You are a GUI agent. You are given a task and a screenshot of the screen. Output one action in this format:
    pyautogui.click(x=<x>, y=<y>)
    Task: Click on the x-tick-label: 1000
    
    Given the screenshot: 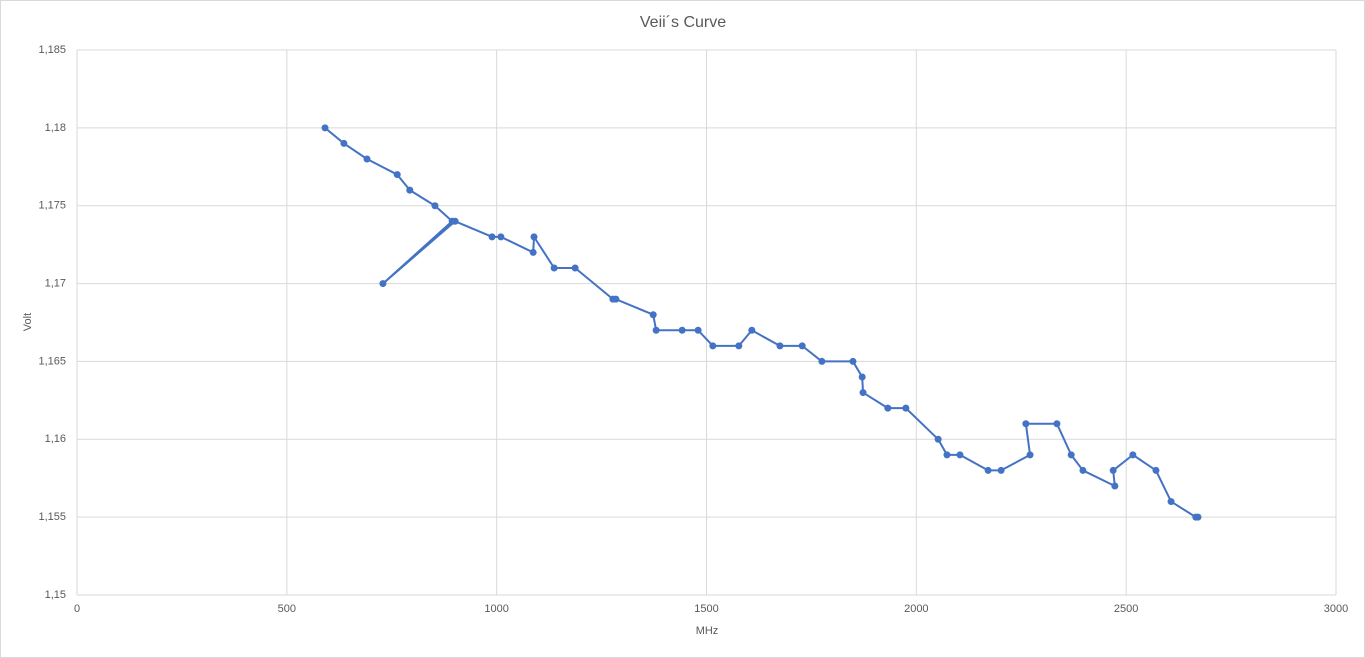 What is the action you would take?
    pyautogui.click(x=496, y=609)
    